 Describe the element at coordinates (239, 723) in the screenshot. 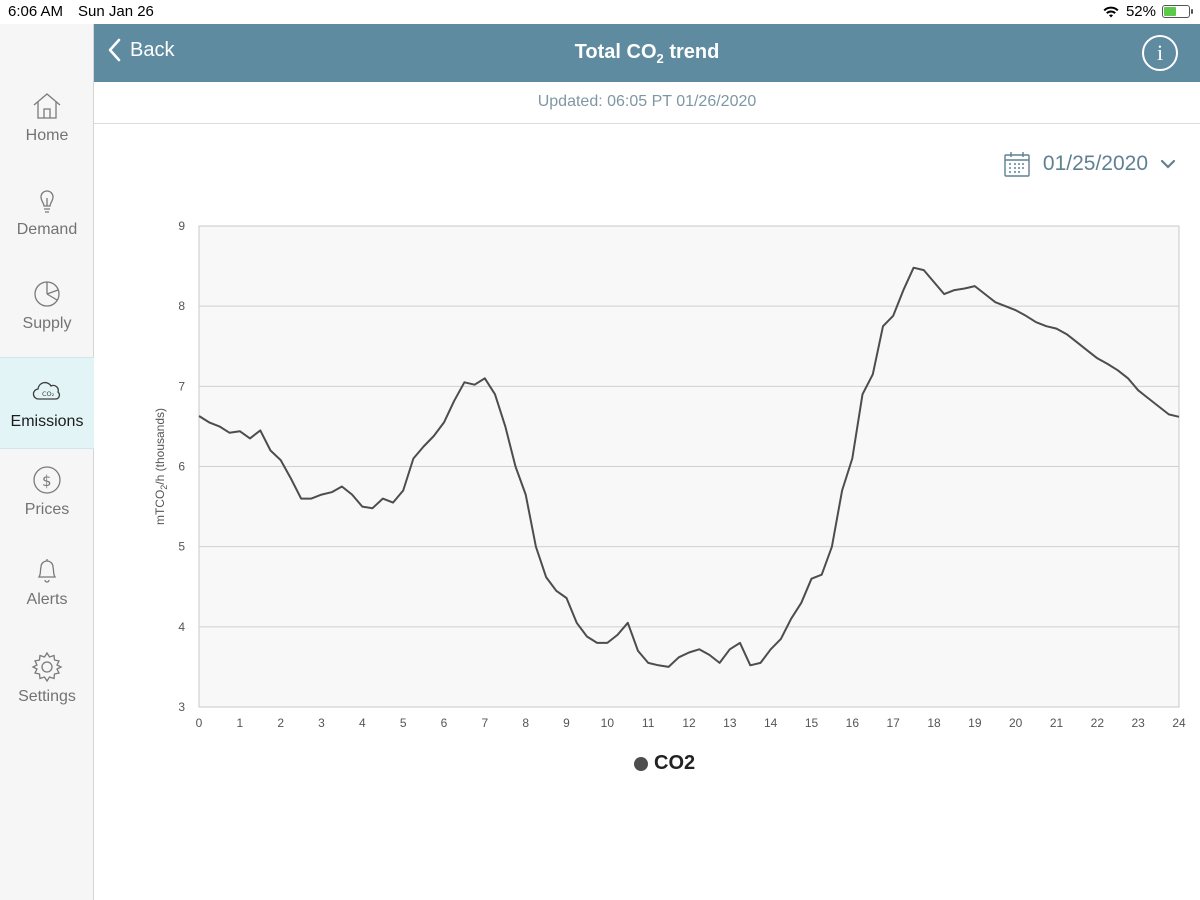

I see `x-tick-label: 1` at that location.